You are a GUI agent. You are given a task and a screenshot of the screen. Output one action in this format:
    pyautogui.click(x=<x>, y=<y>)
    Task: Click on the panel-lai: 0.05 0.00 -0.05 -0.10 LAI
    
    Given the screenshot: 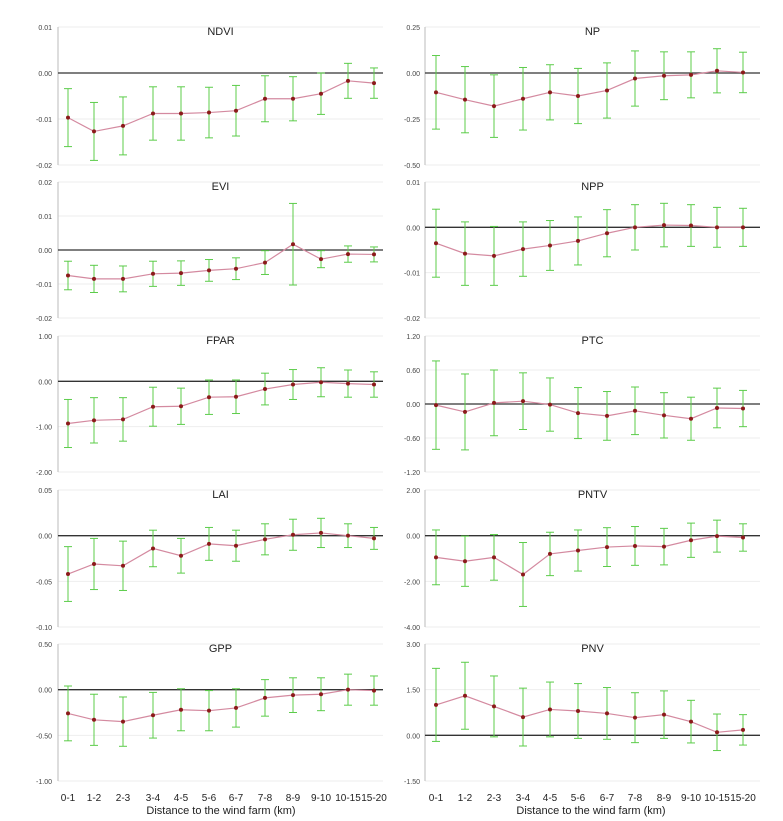 What is the action you would take?
    pyautogui.click(x=209, y=560)
    